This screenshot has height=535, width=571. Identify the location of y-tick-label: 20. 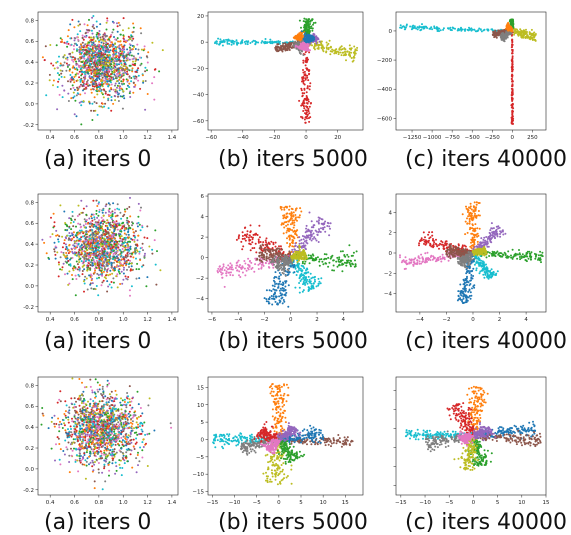
(200, 17).